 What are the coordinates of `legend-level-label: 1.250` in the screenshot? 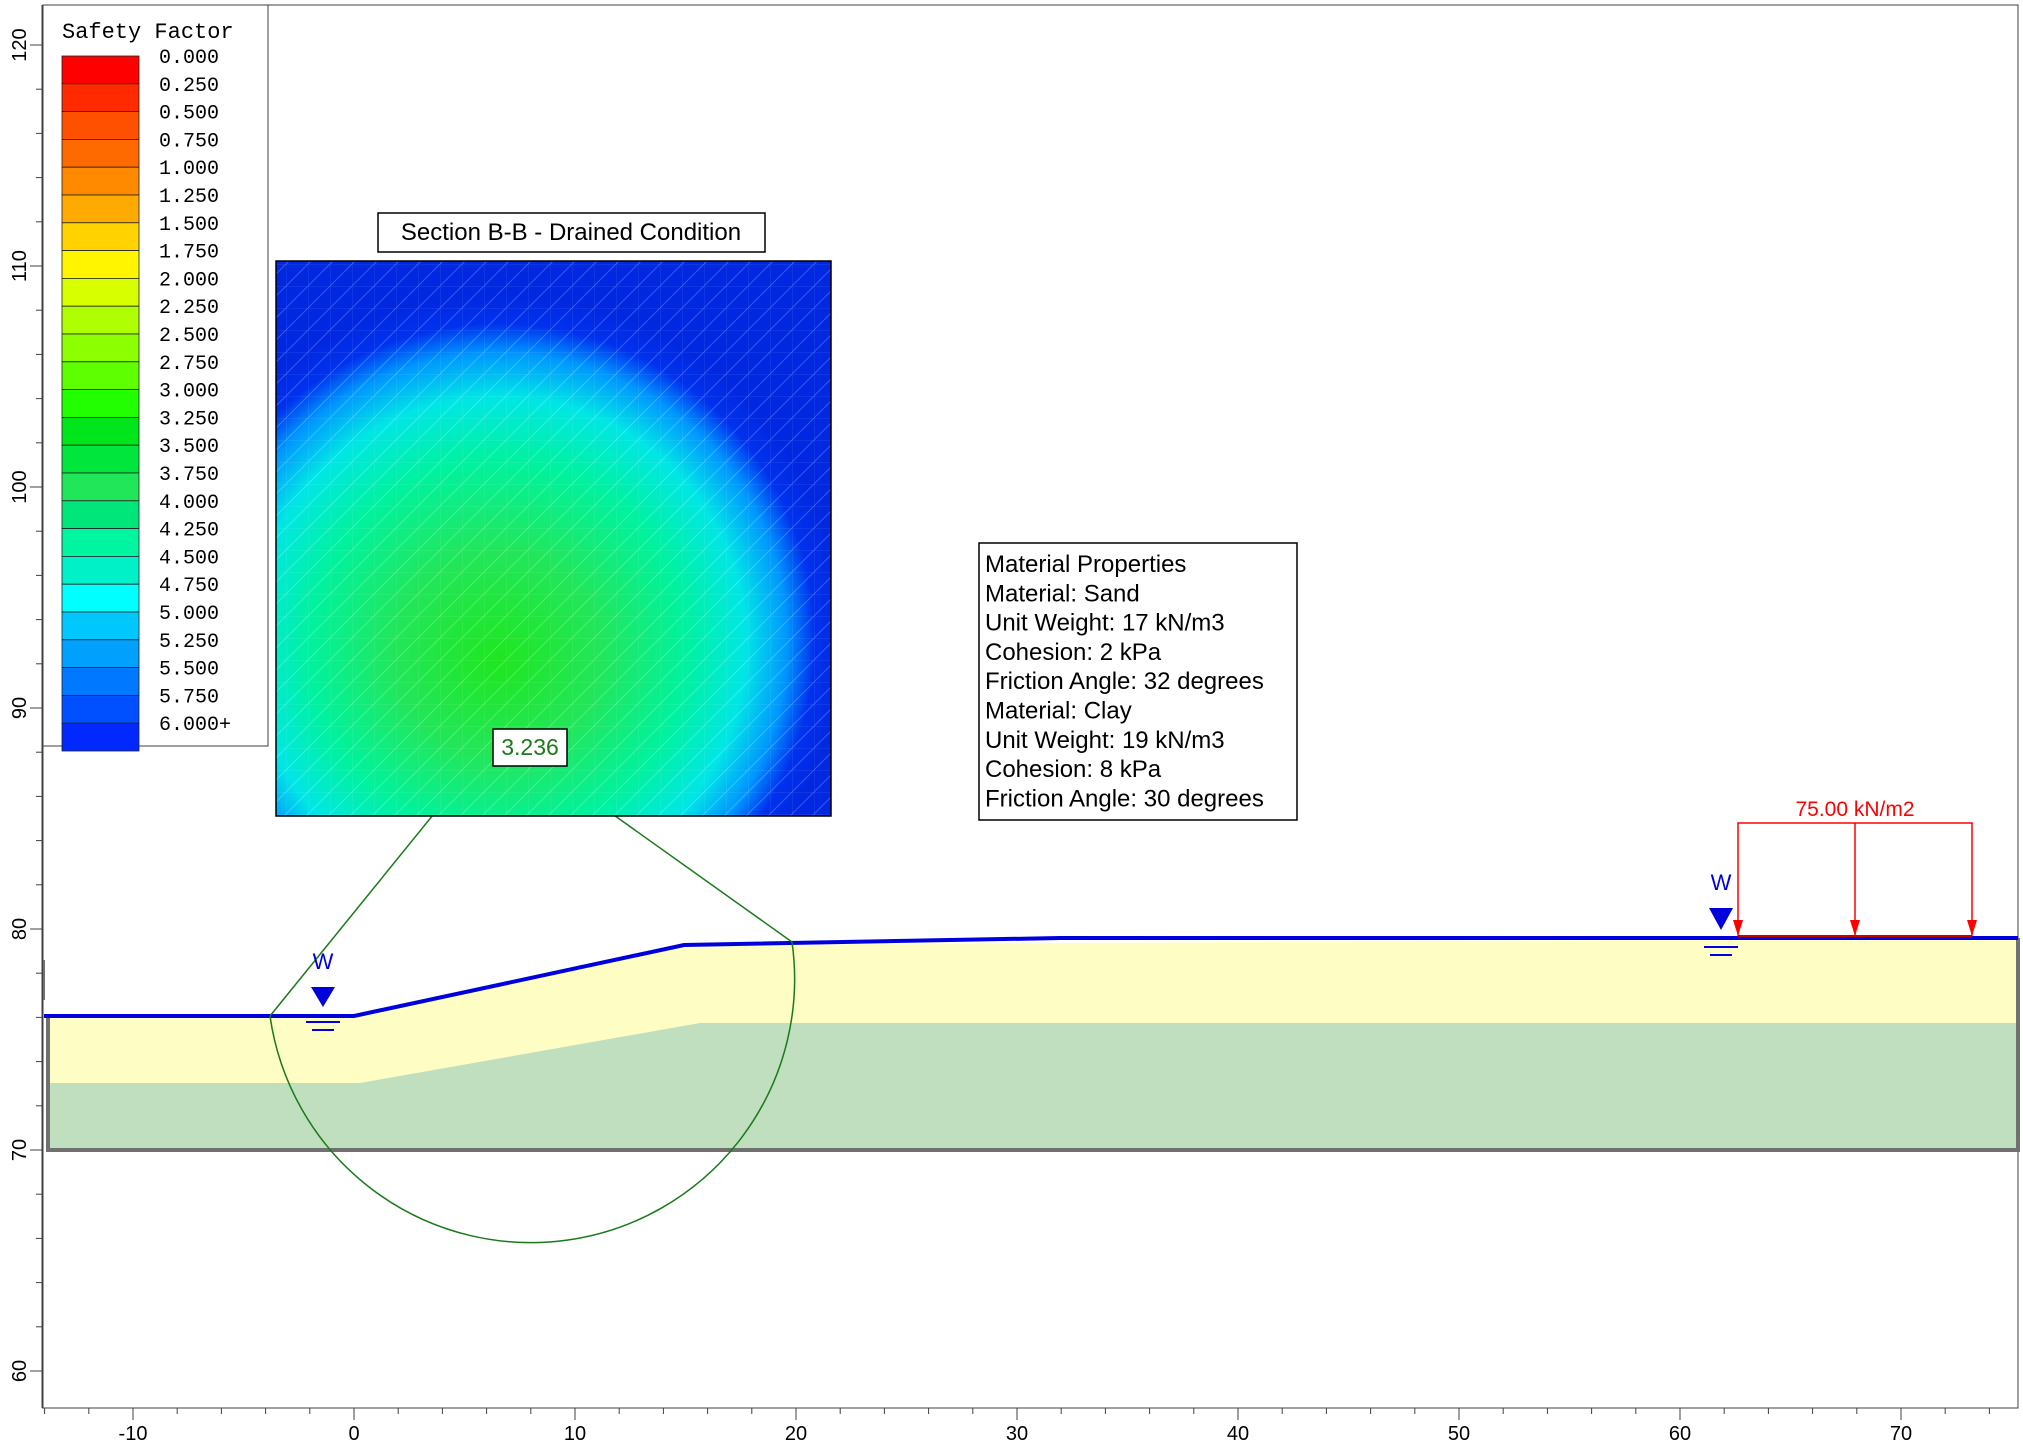 It's located at (189, 197).